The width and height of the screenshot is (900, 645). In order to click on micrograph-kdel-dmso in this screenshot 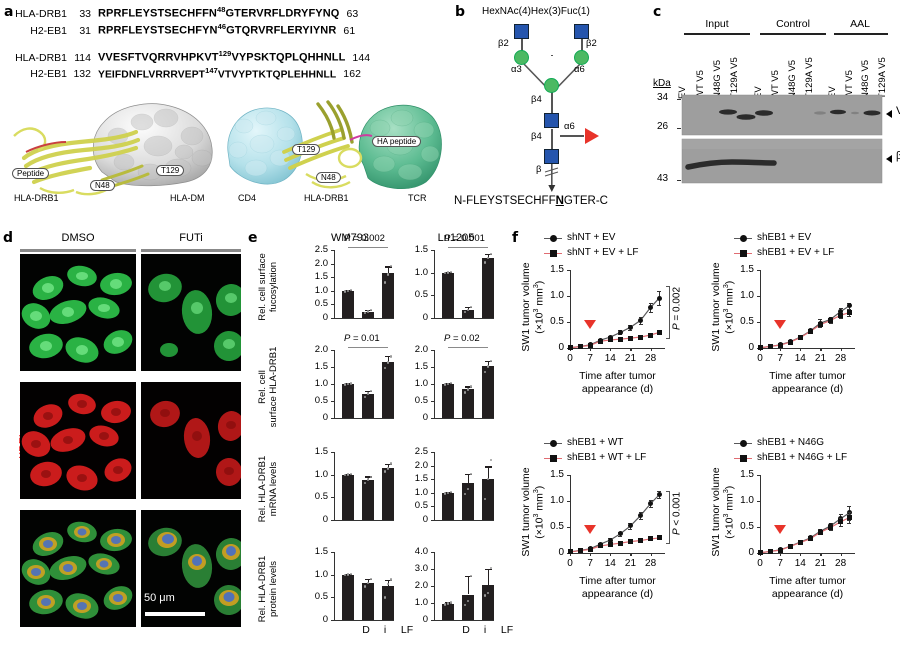, I will do `click(78, 440)`.